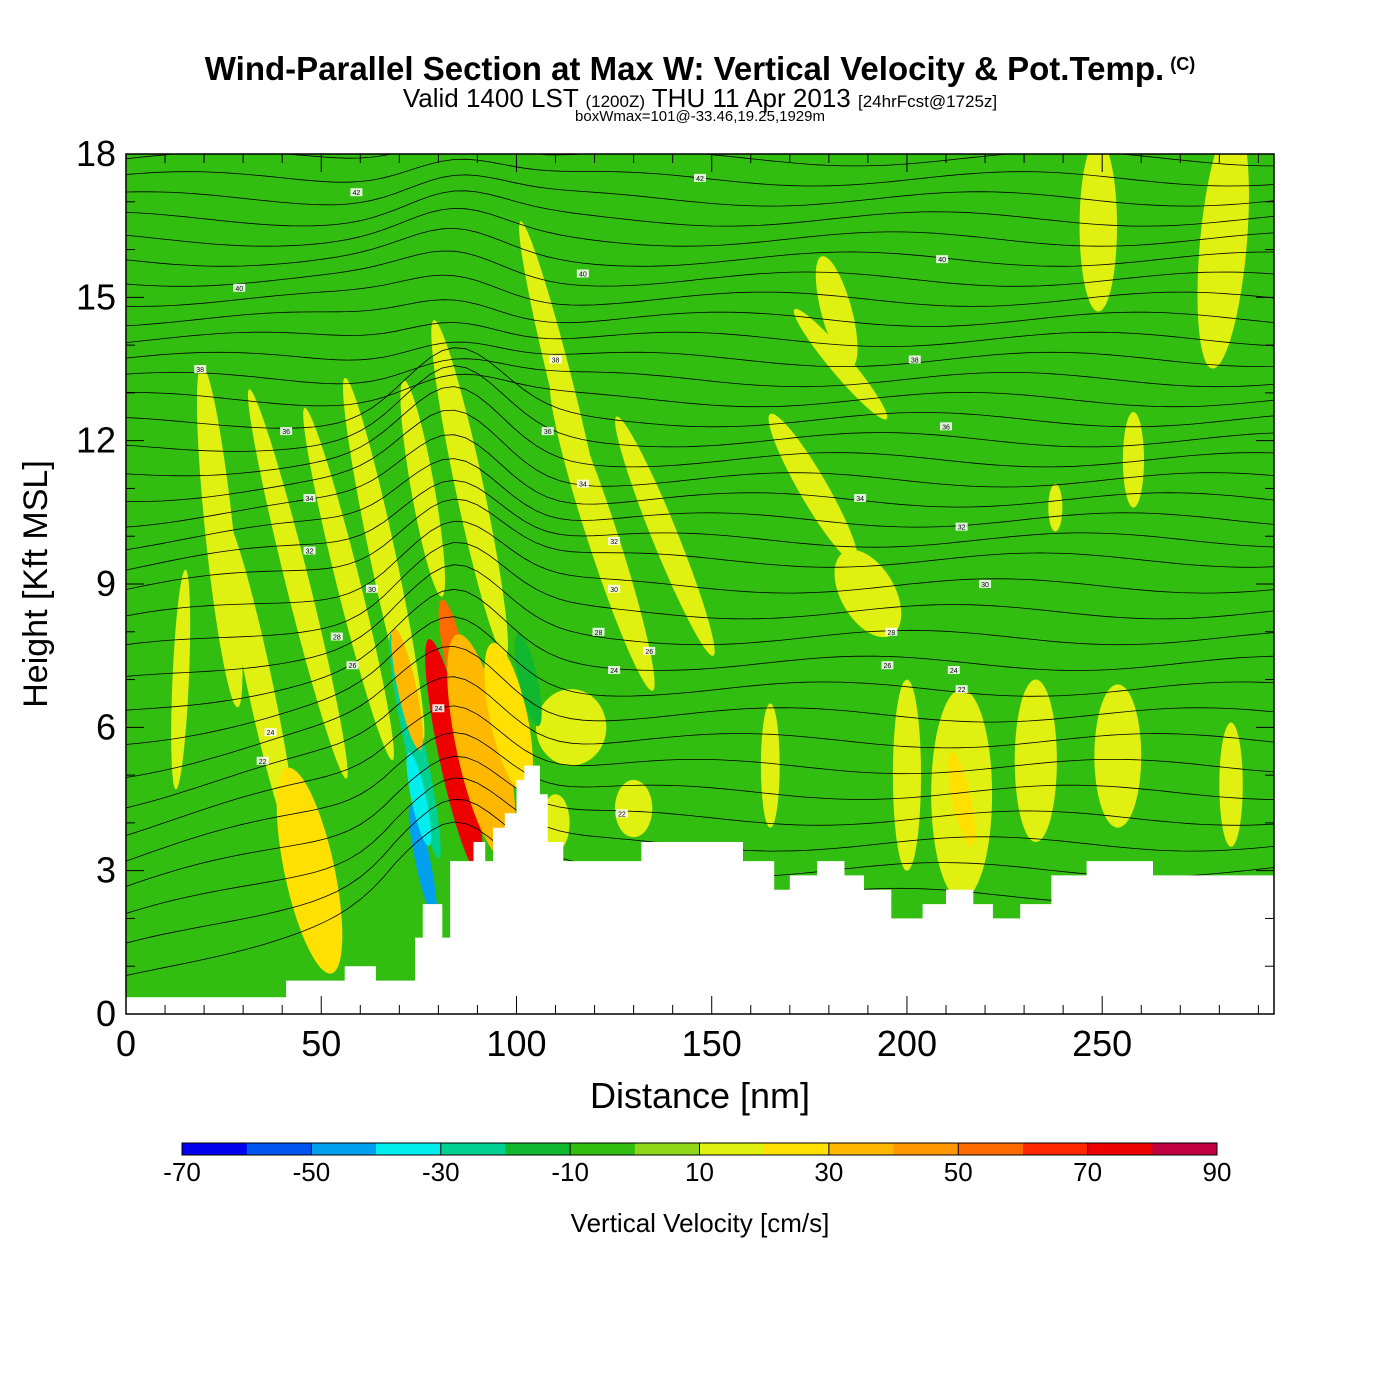 The height and width of the screenshot is (1400, 1400). I want to click on theta-label-text: 38, so click(200, 370).